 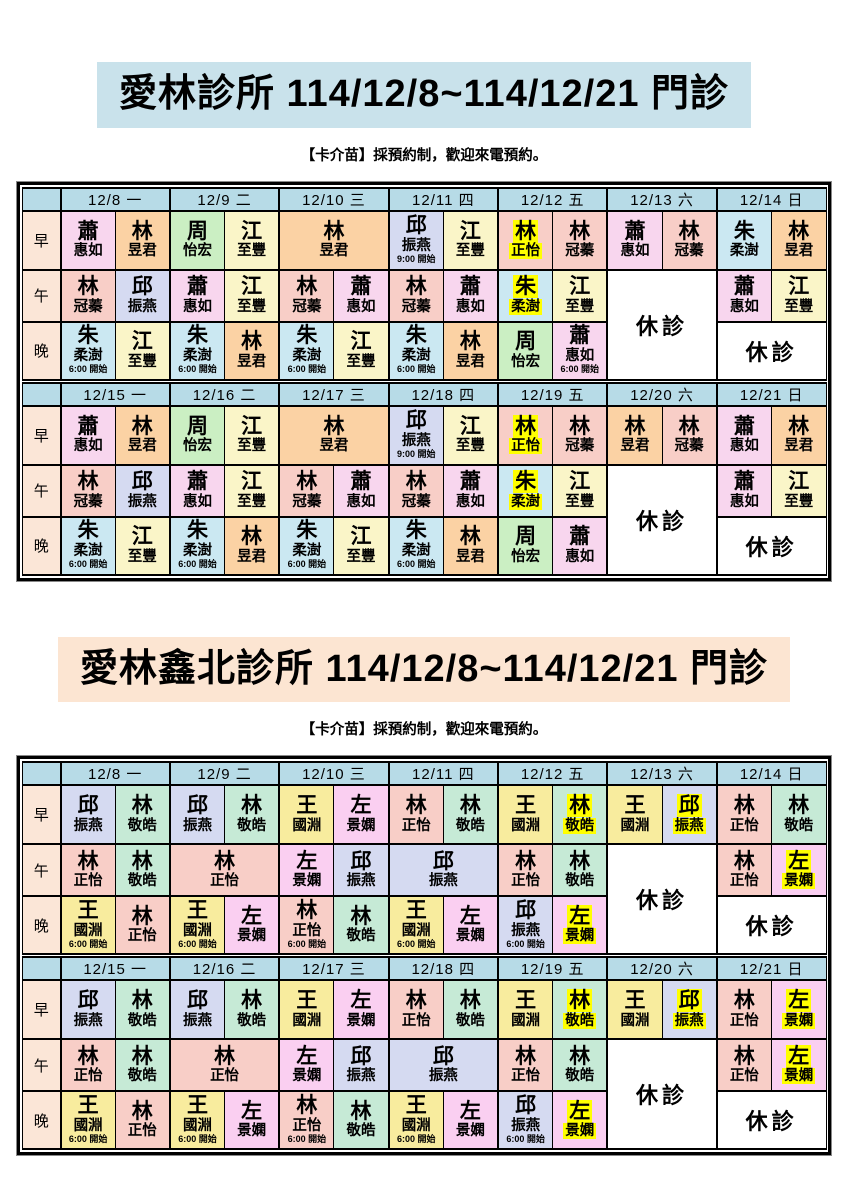 I want to click on time-label-cell: 早, so click(x=42, y=1009).